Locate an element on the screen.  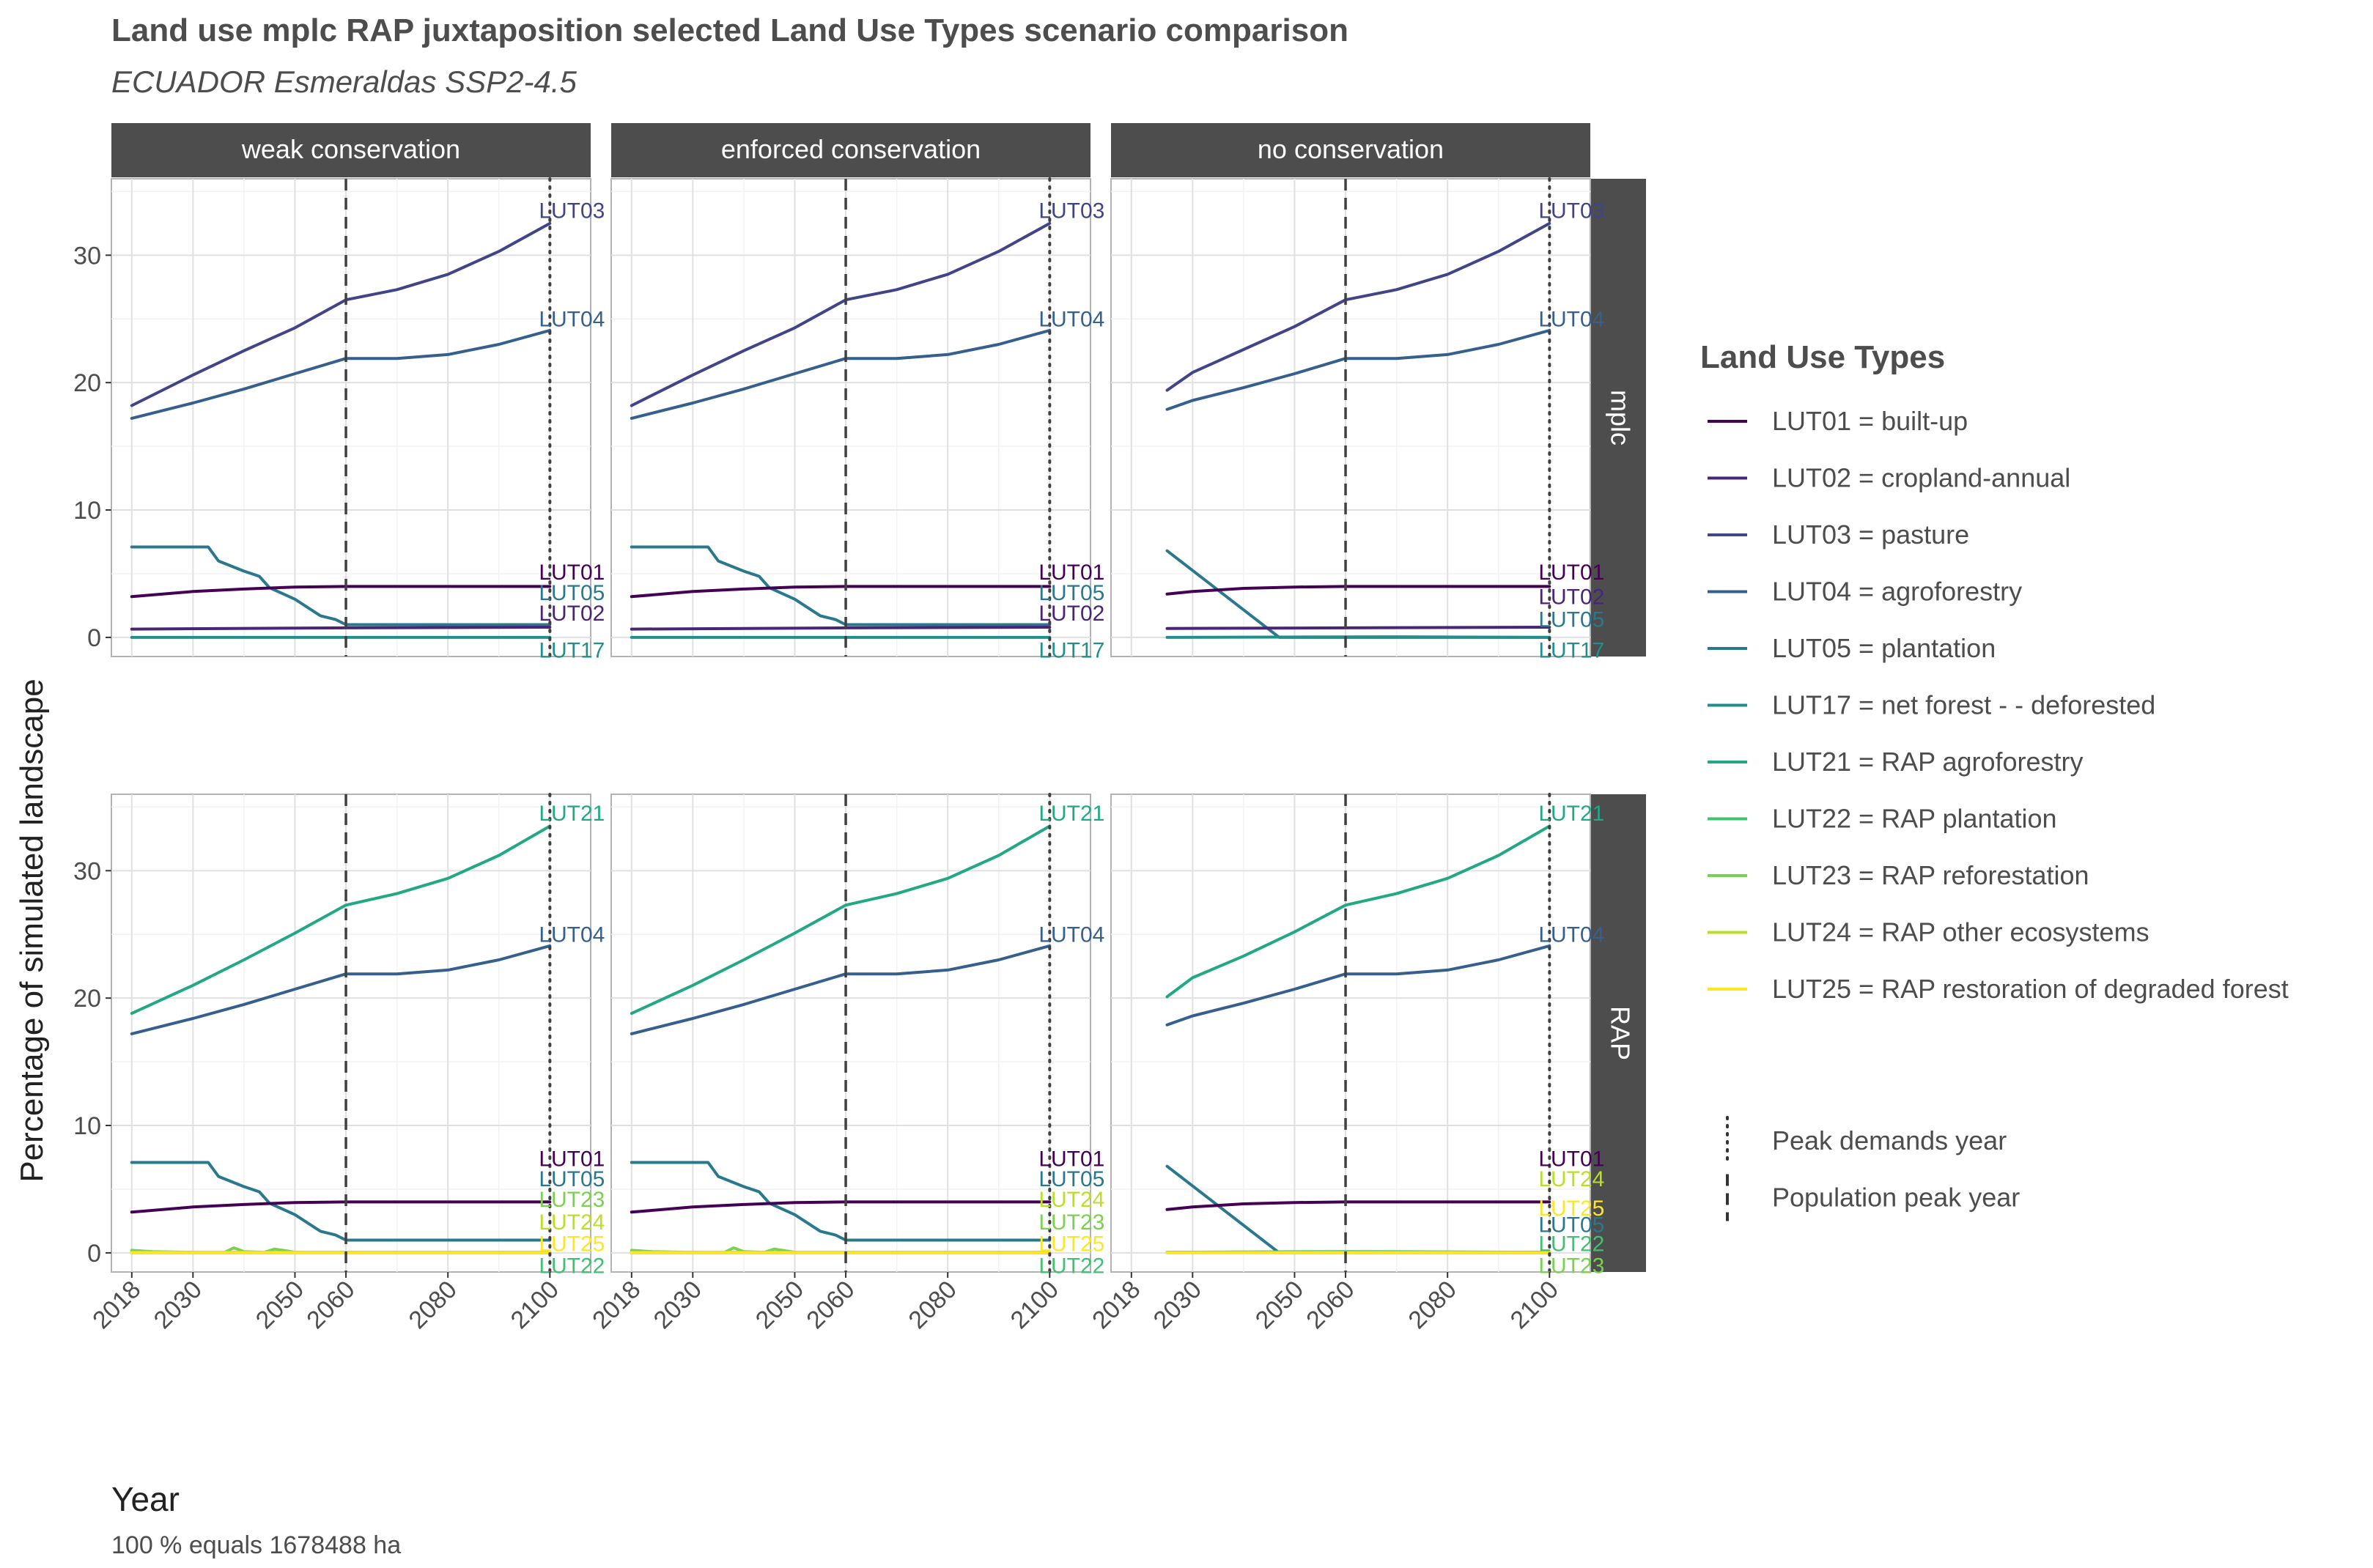
legend-label: LUT04 = agroforestry is located at coordinates (1897, 592).